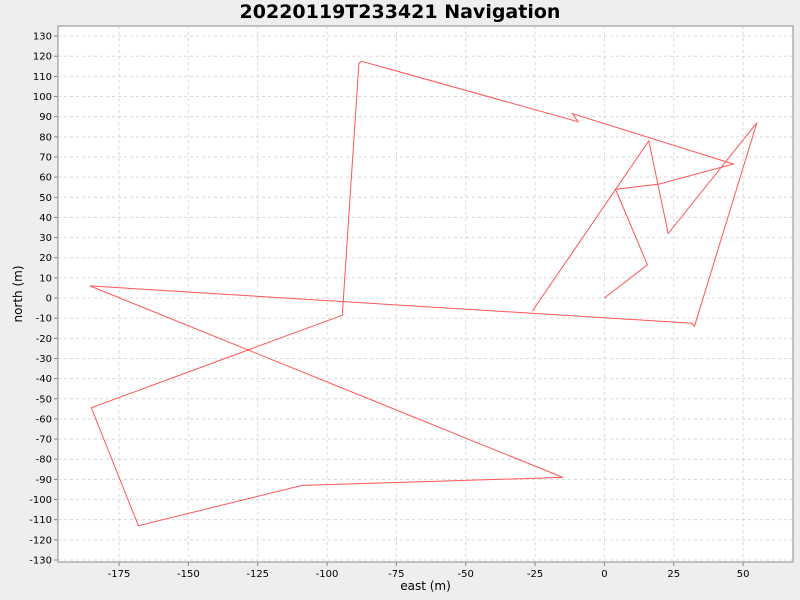 Image resolution: width=800 pixels, height=600 pixels. I want to click on chart-title: 20220119T233421 Navigation, so click(400, 12).